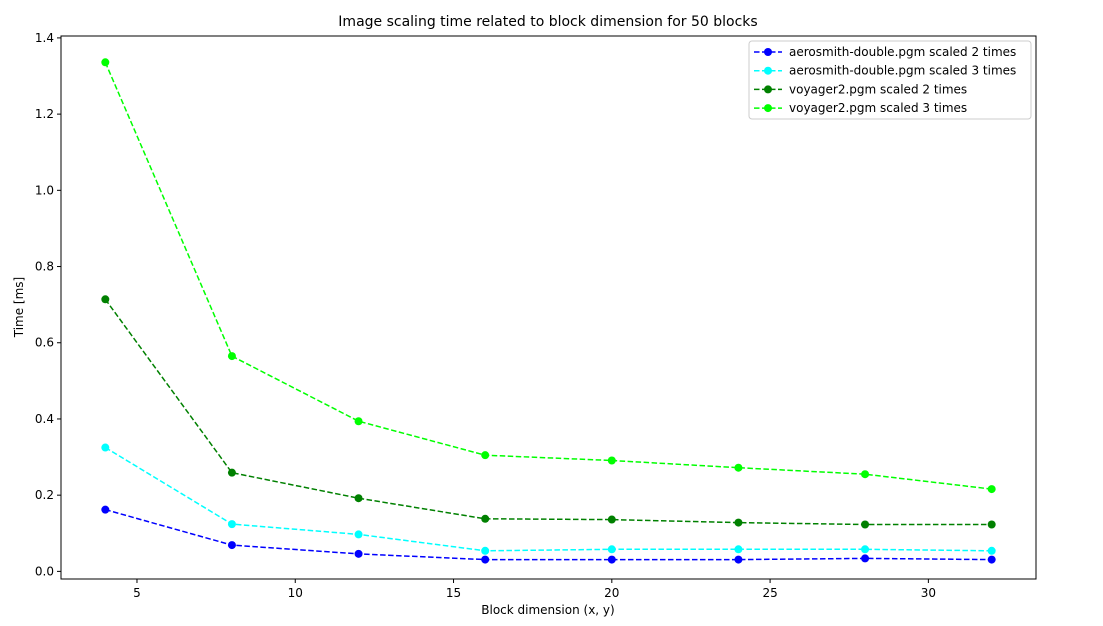 This screenshot has height=626, width=1103. Describe the element at coordinates (48, 304) in the screenshot. I see `y-axis: 0.0 0.2 0.4 0.6 0.8 1.0 1.2 1.4` at that location.